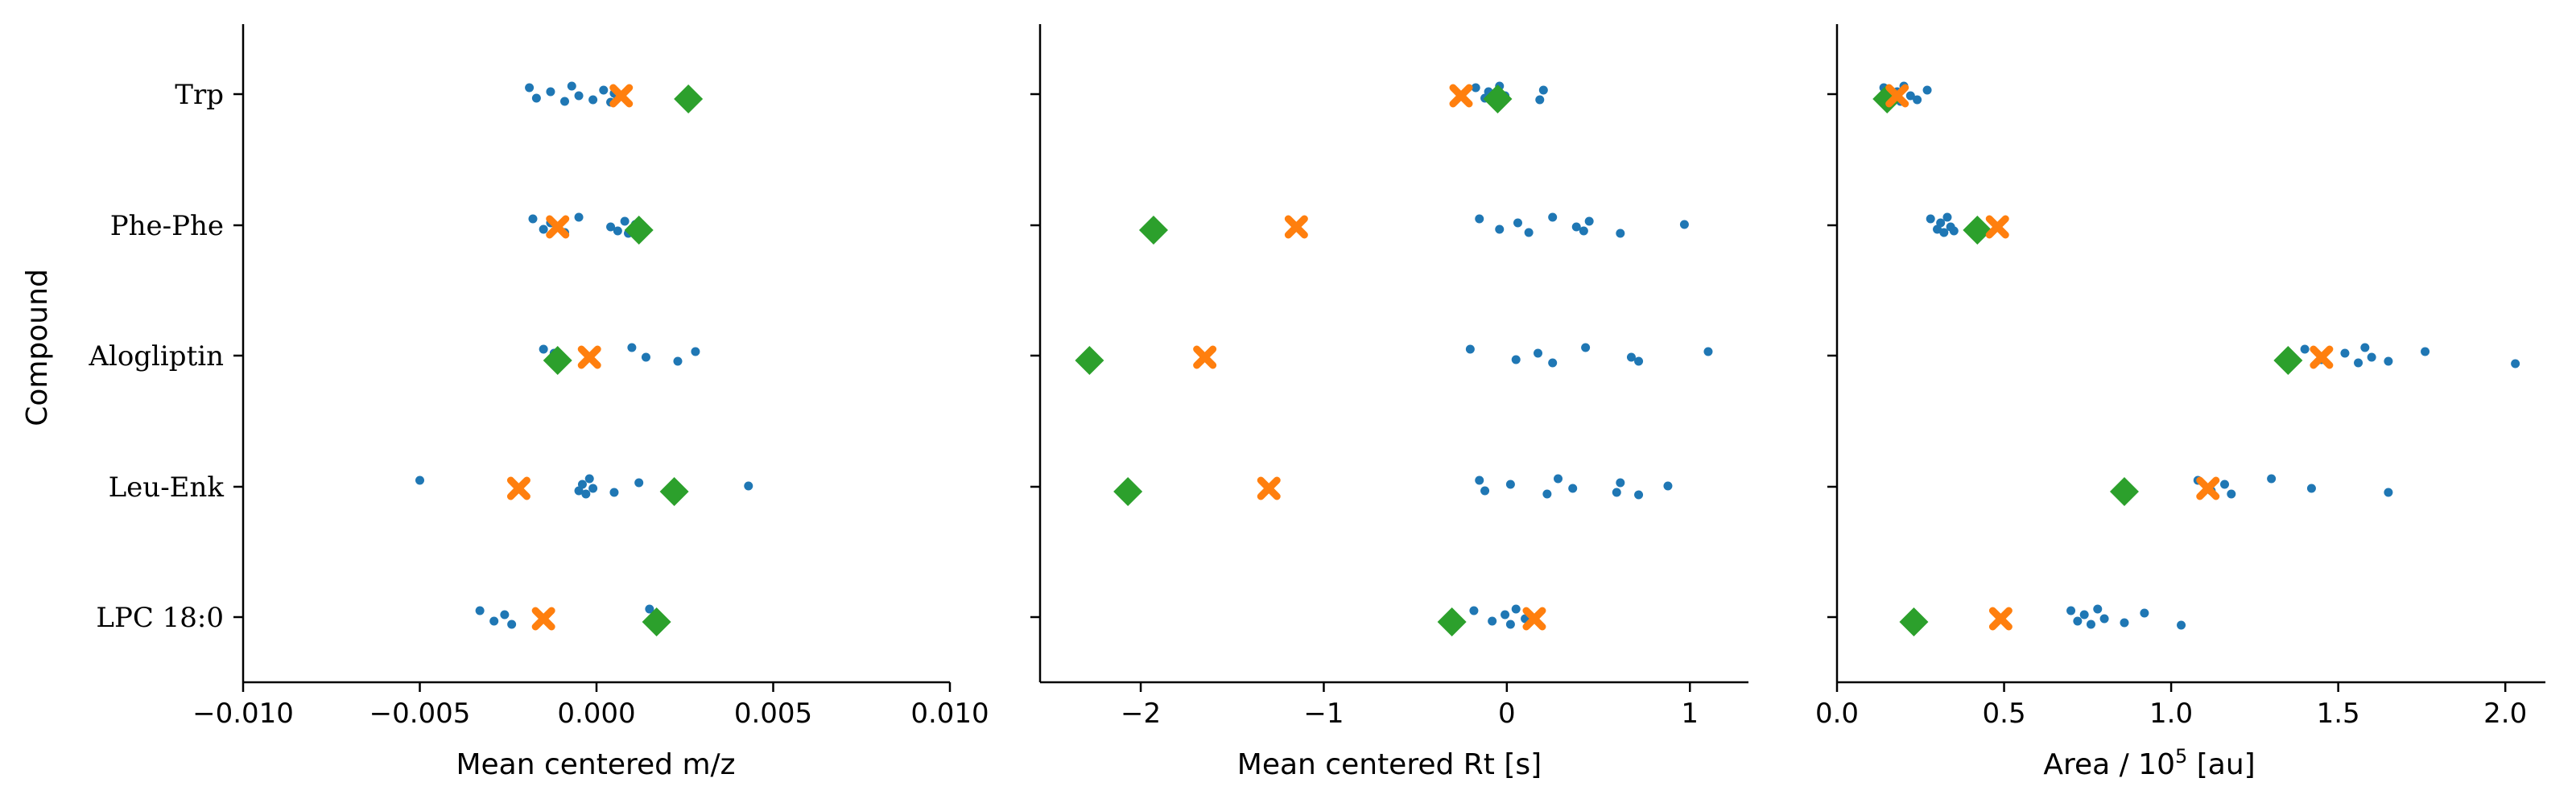 This screenshot has width=2576, height=811. What do you see at coordinates (1323, 714) in the screenshot?
I see `x-tick-label: −1` at bounding box center [1323, 714].